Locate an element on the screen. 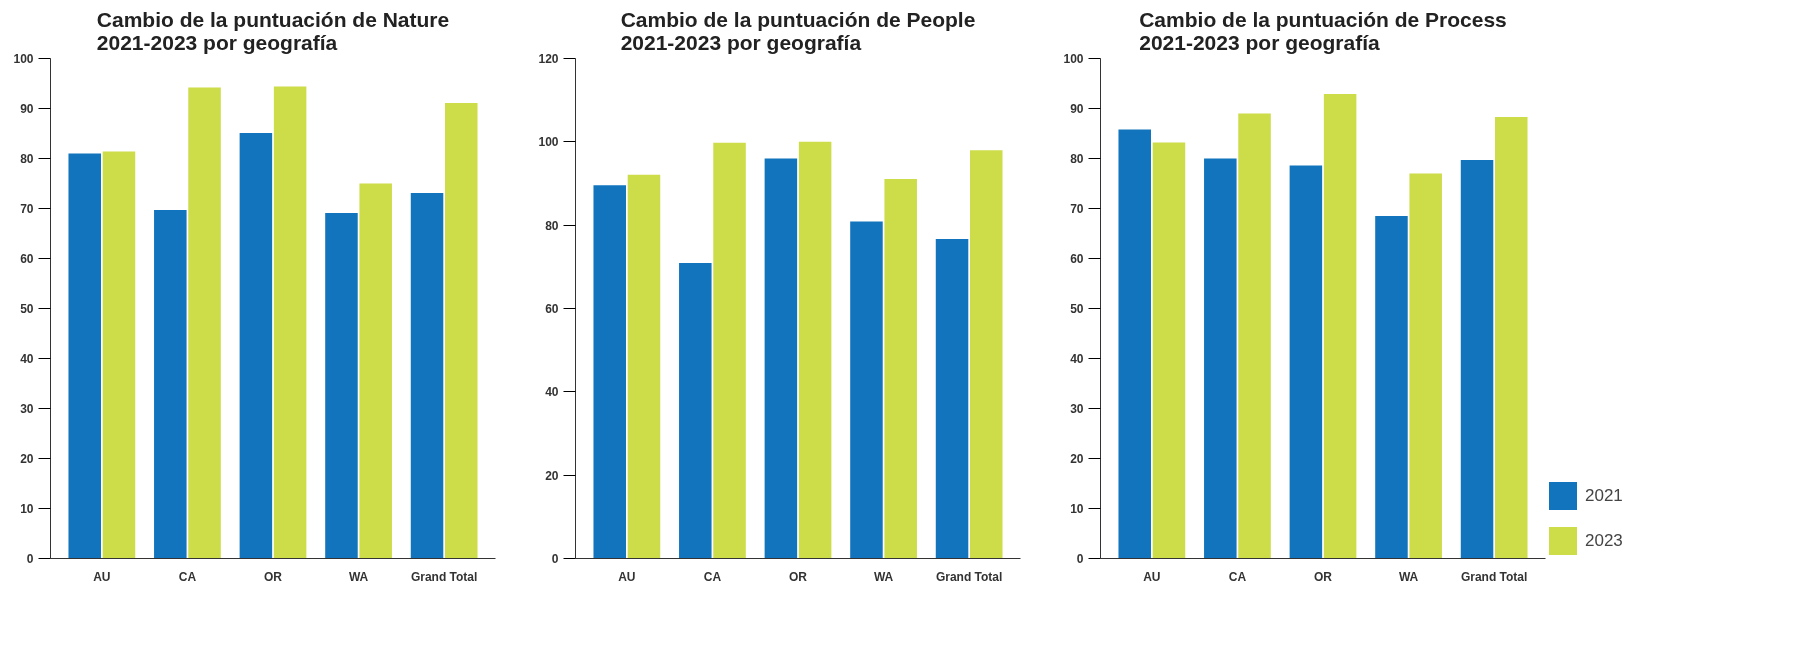 This screenshot has height=645, width=1803. chart-title: Cambio de la puntuación de People 2021-2023 por geografía is located at coordinates (798, 30).